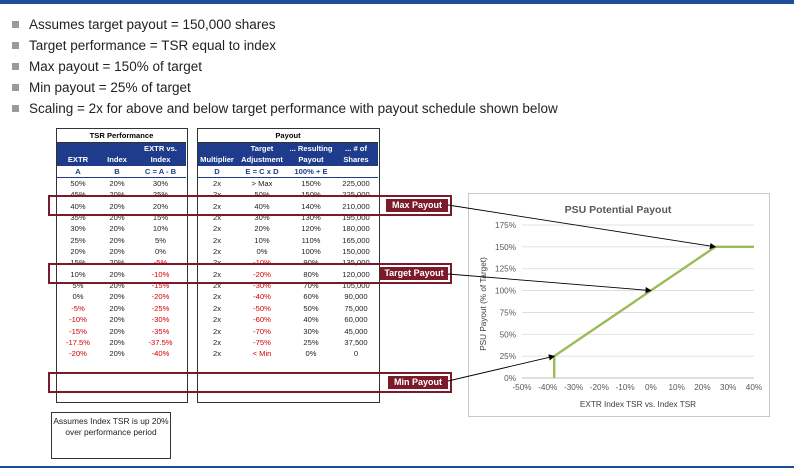  Describe the element at coordinates (288, 206) in the screenshot. I see `table-row: 2x 40% 140% 210,000` at that location.